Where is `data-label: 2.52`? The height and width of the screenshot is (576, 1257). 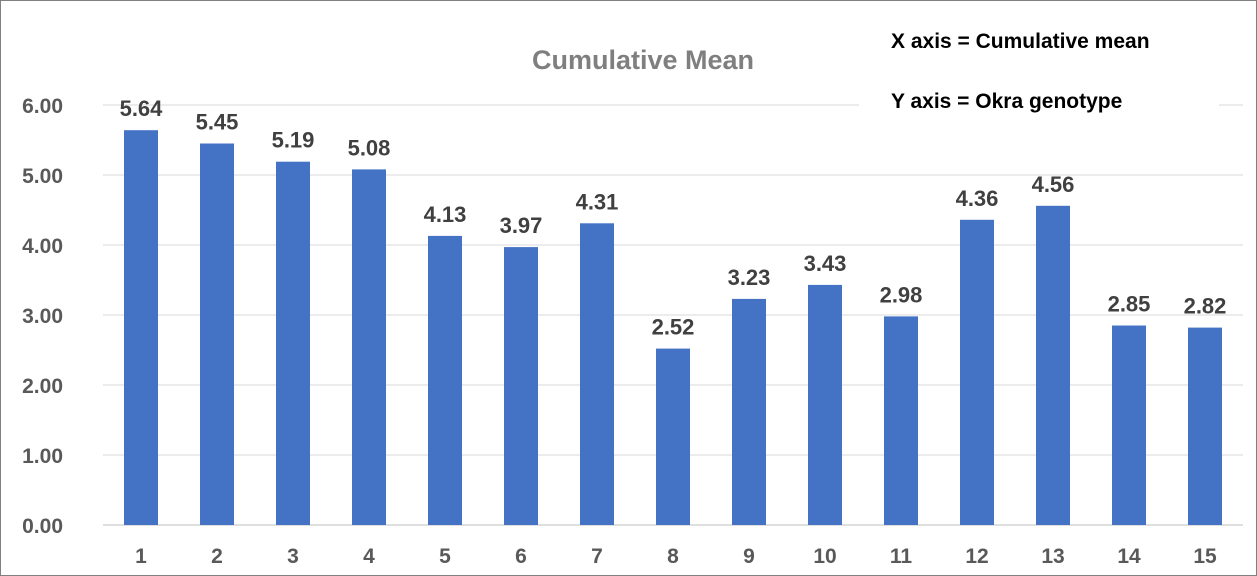 data-label: 2.52 is located at coordinates (673, 327).